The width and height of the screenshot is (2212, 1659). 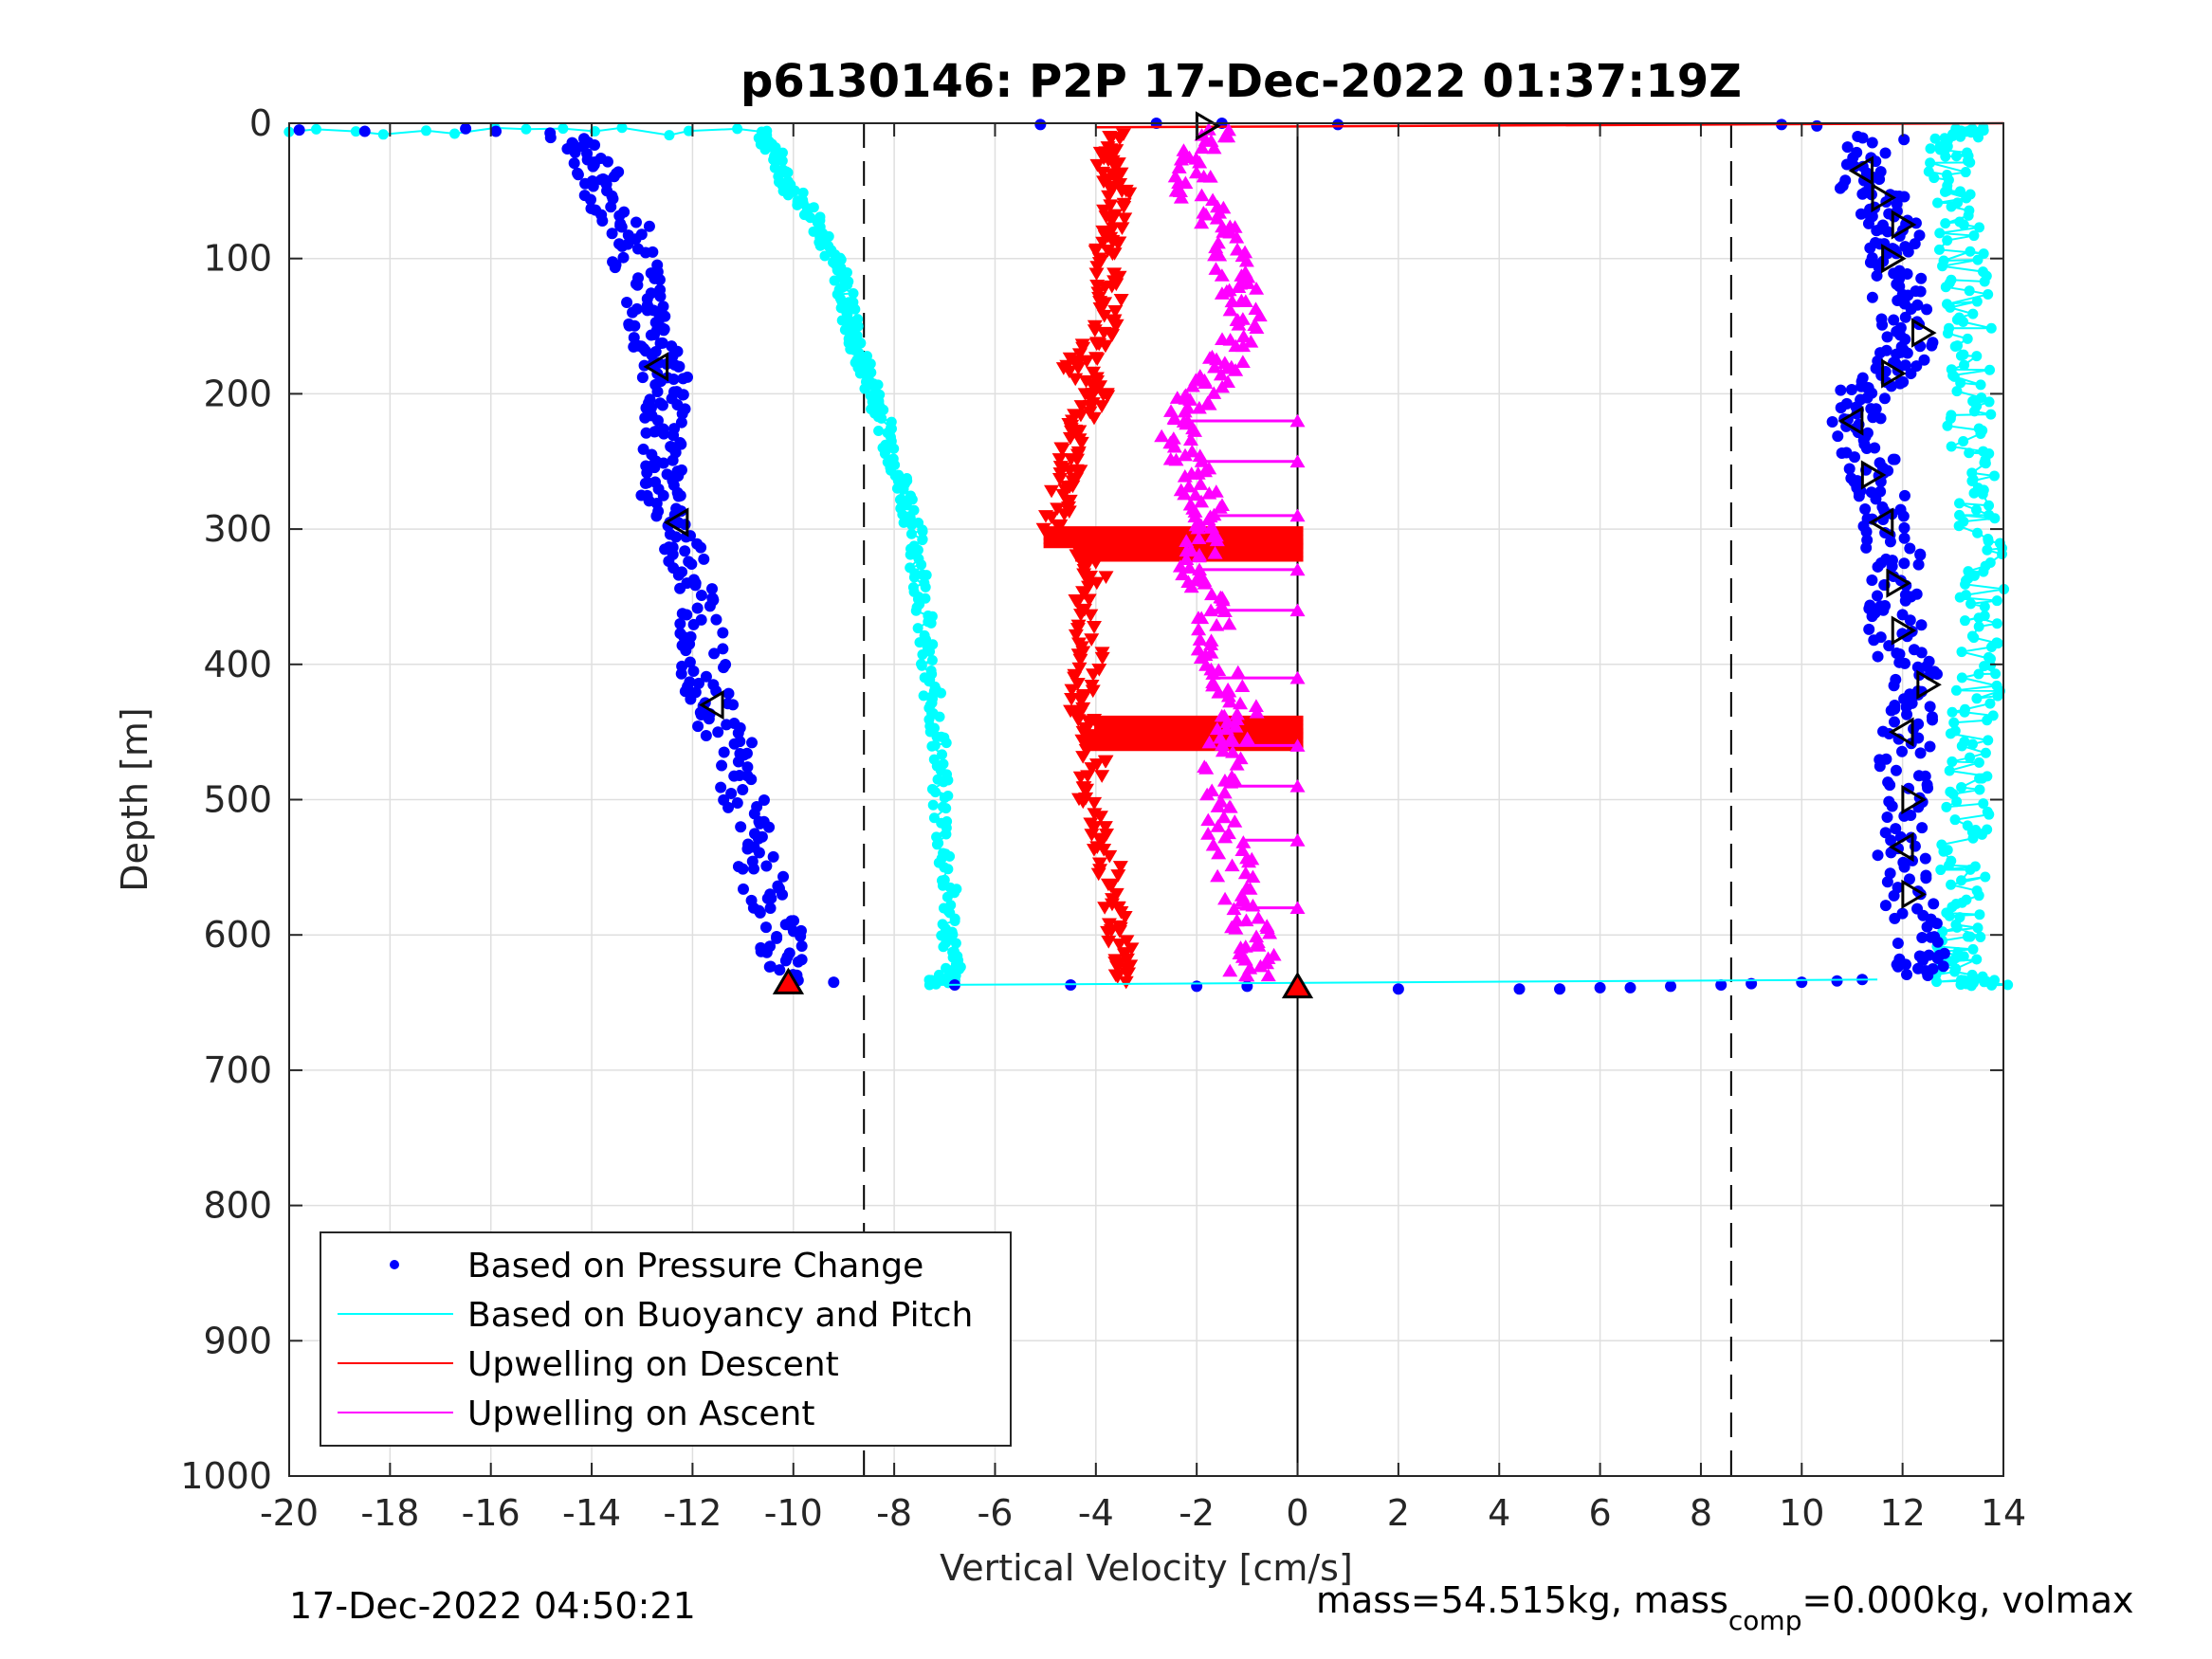 What do you see at coordinates (1850, 421) in the screenshot?
I see `turn-marker-left` at bounding box center [1850, 421].